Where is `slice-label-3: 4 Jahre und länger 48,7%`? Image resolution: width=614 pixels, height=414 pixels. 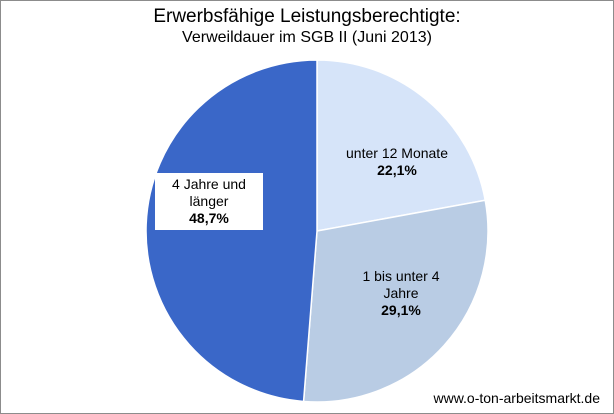
slice-label-3: 4 Jahre und länger 48,7% is located at coordinates (209, 201).